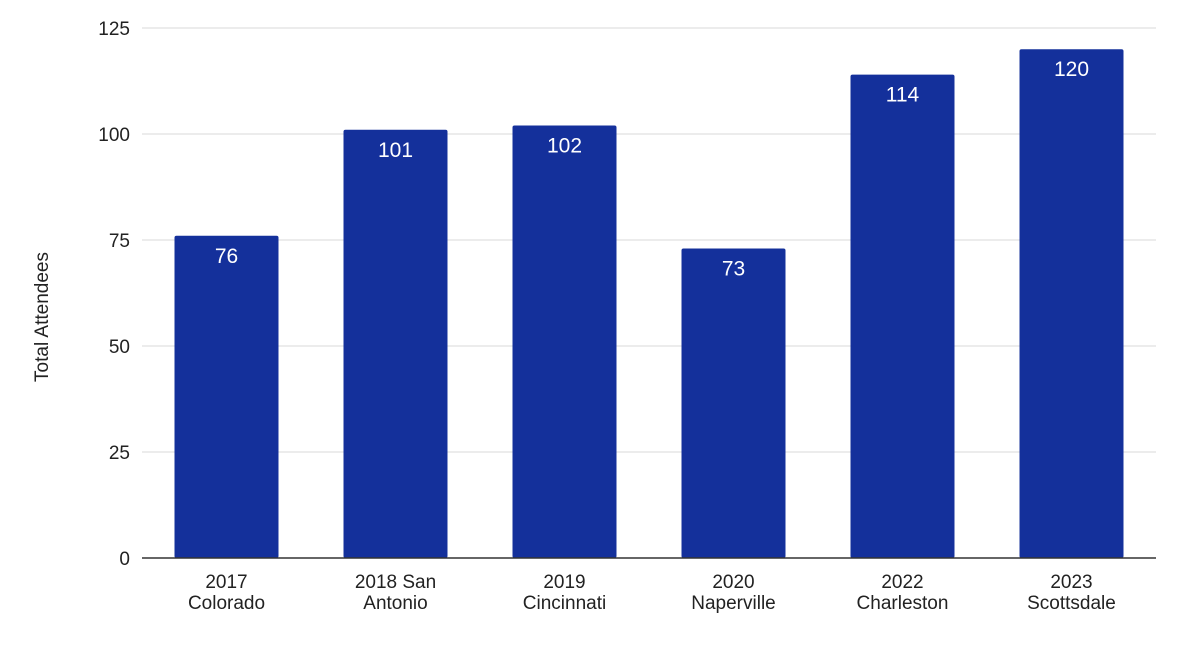 This screenshot has width=1183, height=655. Describe the element at coordinates (564, 146) in the screenshot. I see `bar-data-label: 102` at that location.